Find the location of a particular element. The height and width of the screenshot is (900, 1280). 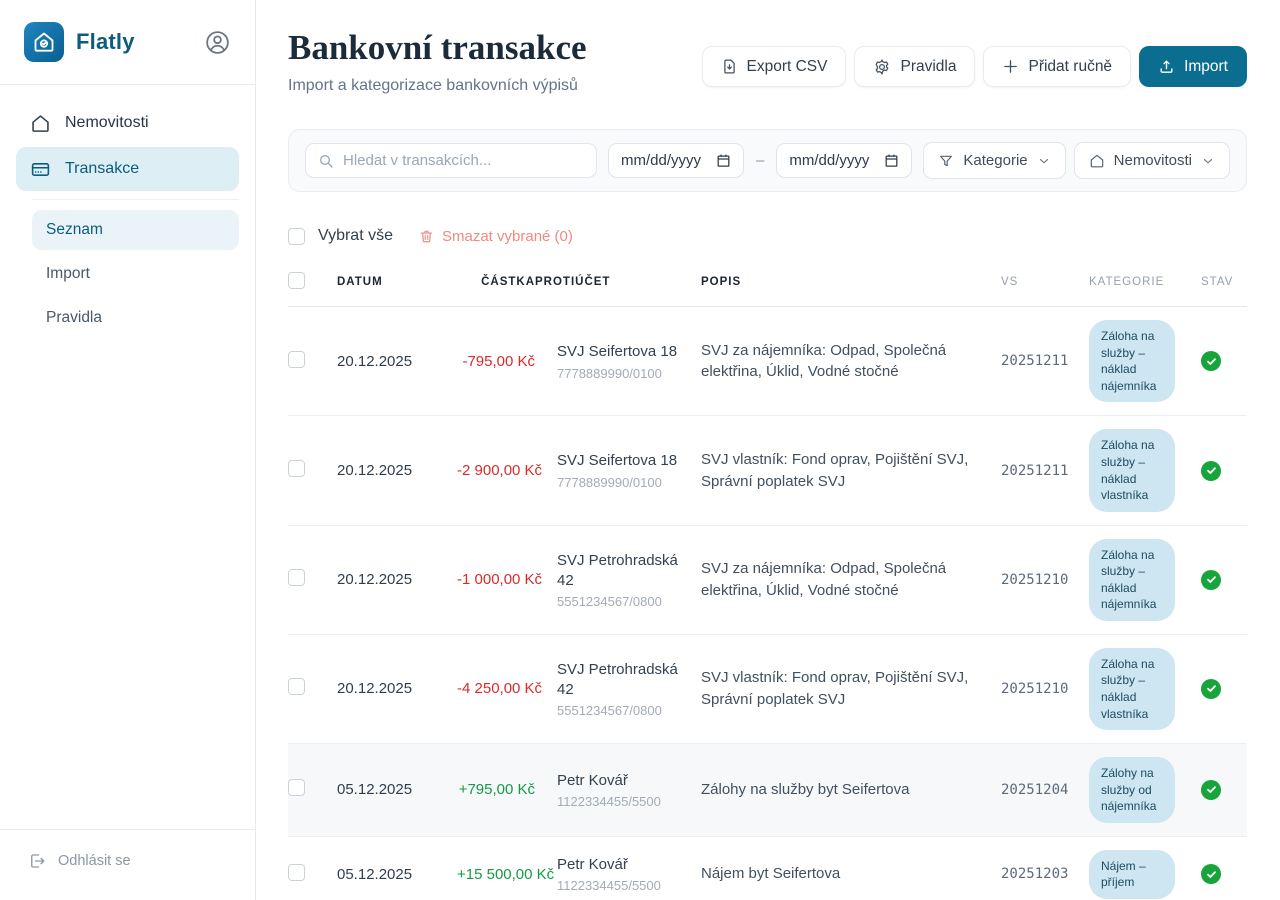

subnav-label: Import is located at coordinates (68, 273).